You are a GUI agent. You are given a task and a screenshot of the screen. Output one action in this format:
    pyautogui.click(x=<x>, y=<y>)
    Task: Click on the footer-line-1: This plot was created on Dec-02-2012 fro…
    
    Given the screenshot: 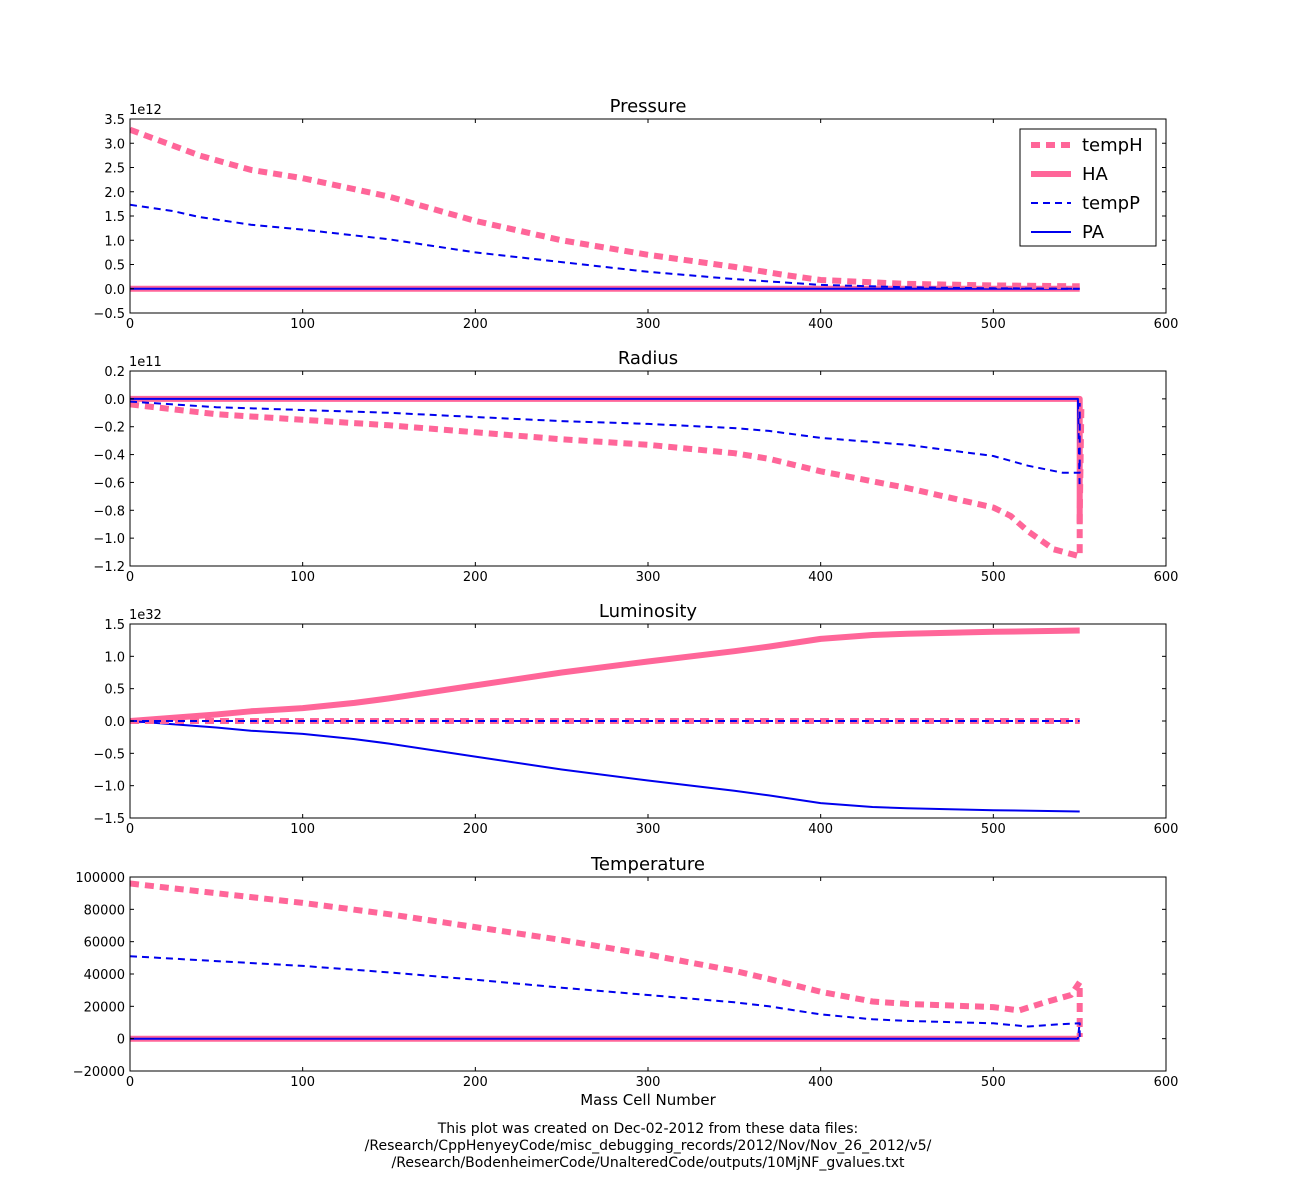 What is the action you would take?
    pyautogui.click(x=648, y=1129)
    